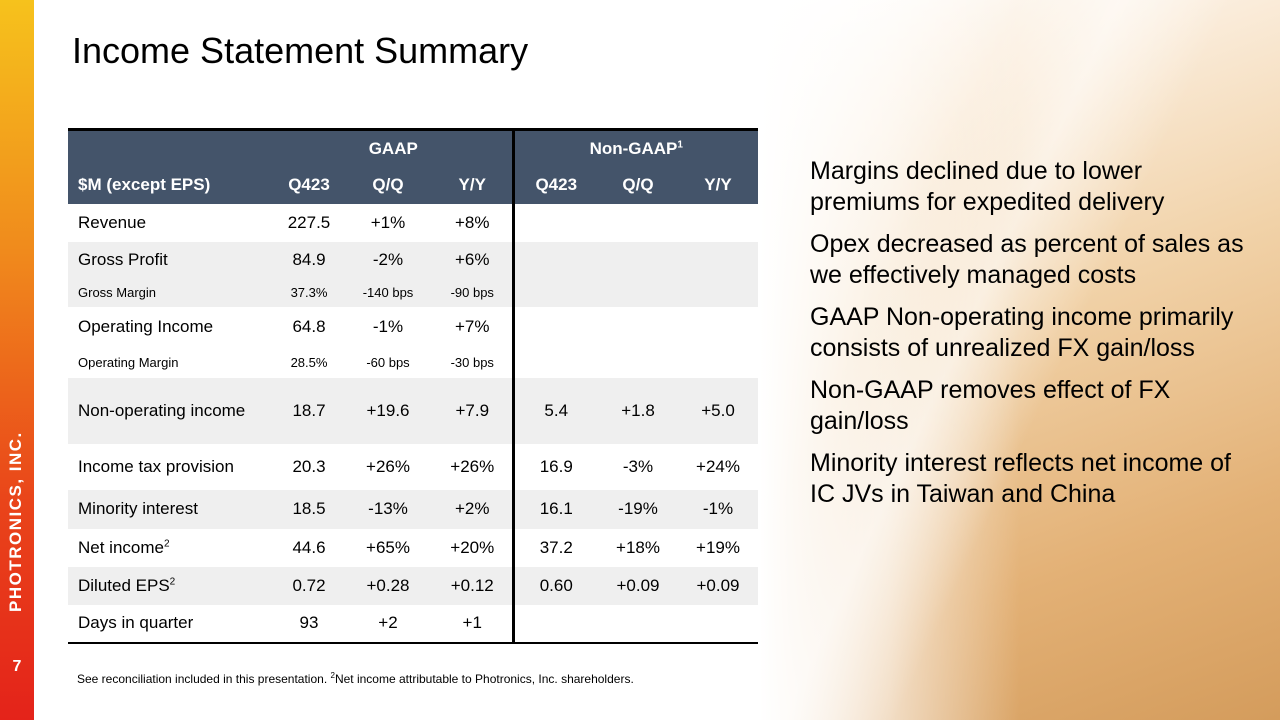  What do you see at coordinates (309, 547) in the screenshot?
I see `table-cell: 44.6` at bounding box center [309, 547].